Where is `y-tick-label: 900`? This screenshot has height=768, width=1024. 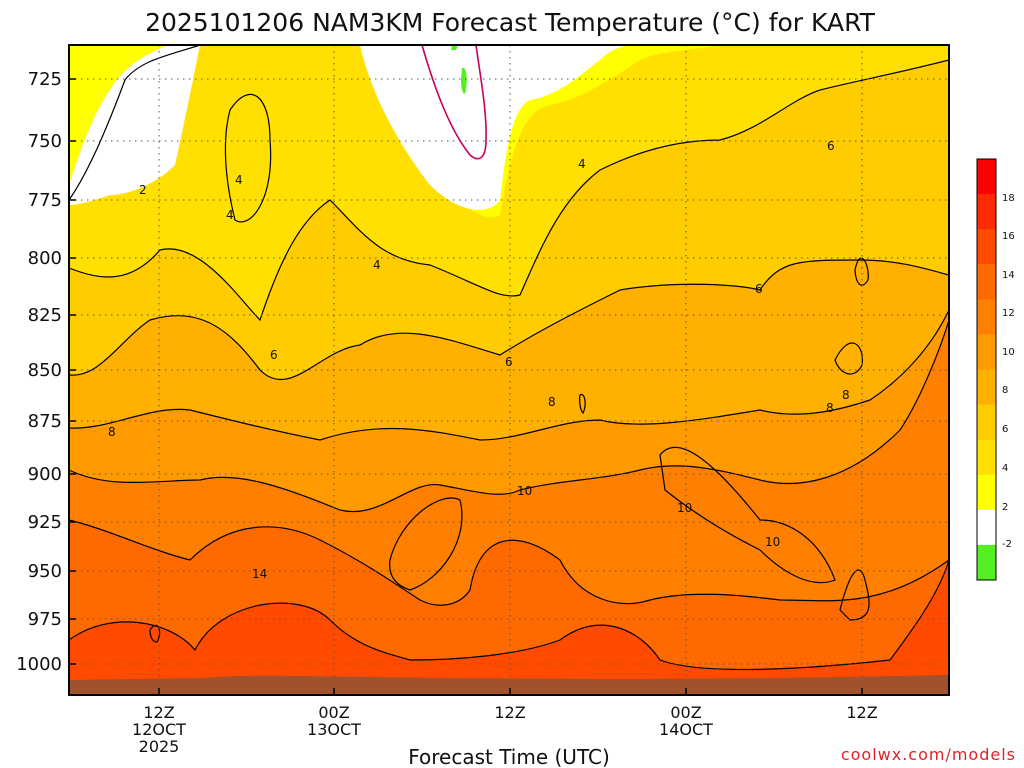
y-tick-label: 900 is located at coordinates (45, 474).